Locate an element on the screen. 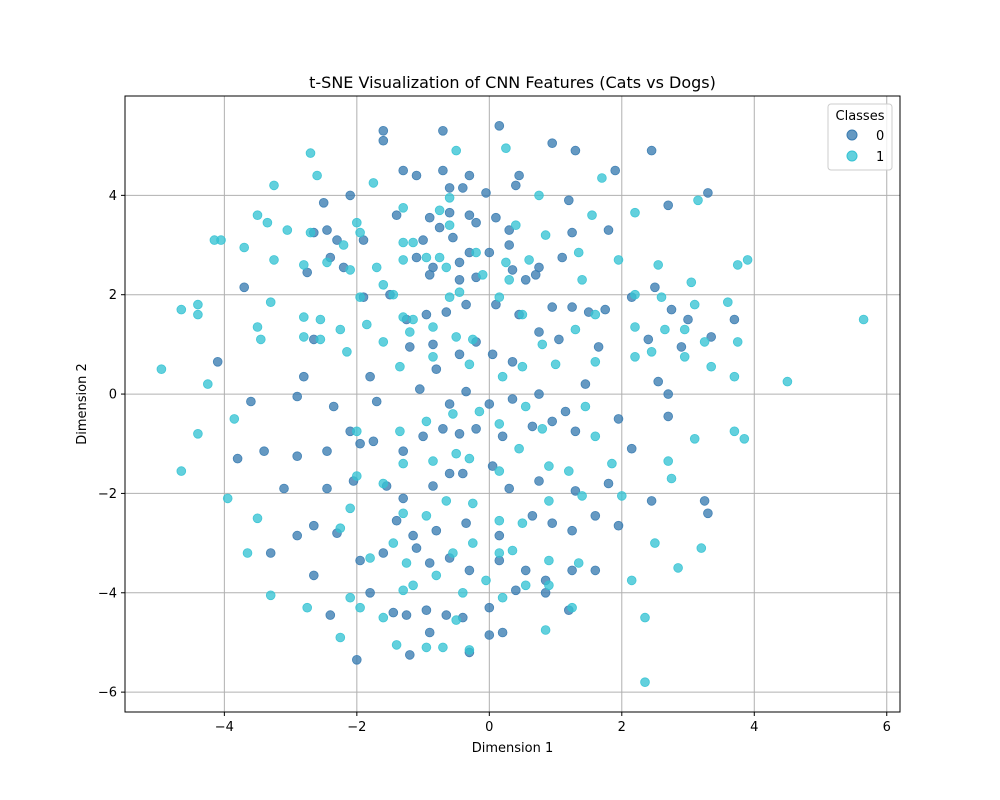  y-tick-label: −4 is located at coordinates (107, 593).